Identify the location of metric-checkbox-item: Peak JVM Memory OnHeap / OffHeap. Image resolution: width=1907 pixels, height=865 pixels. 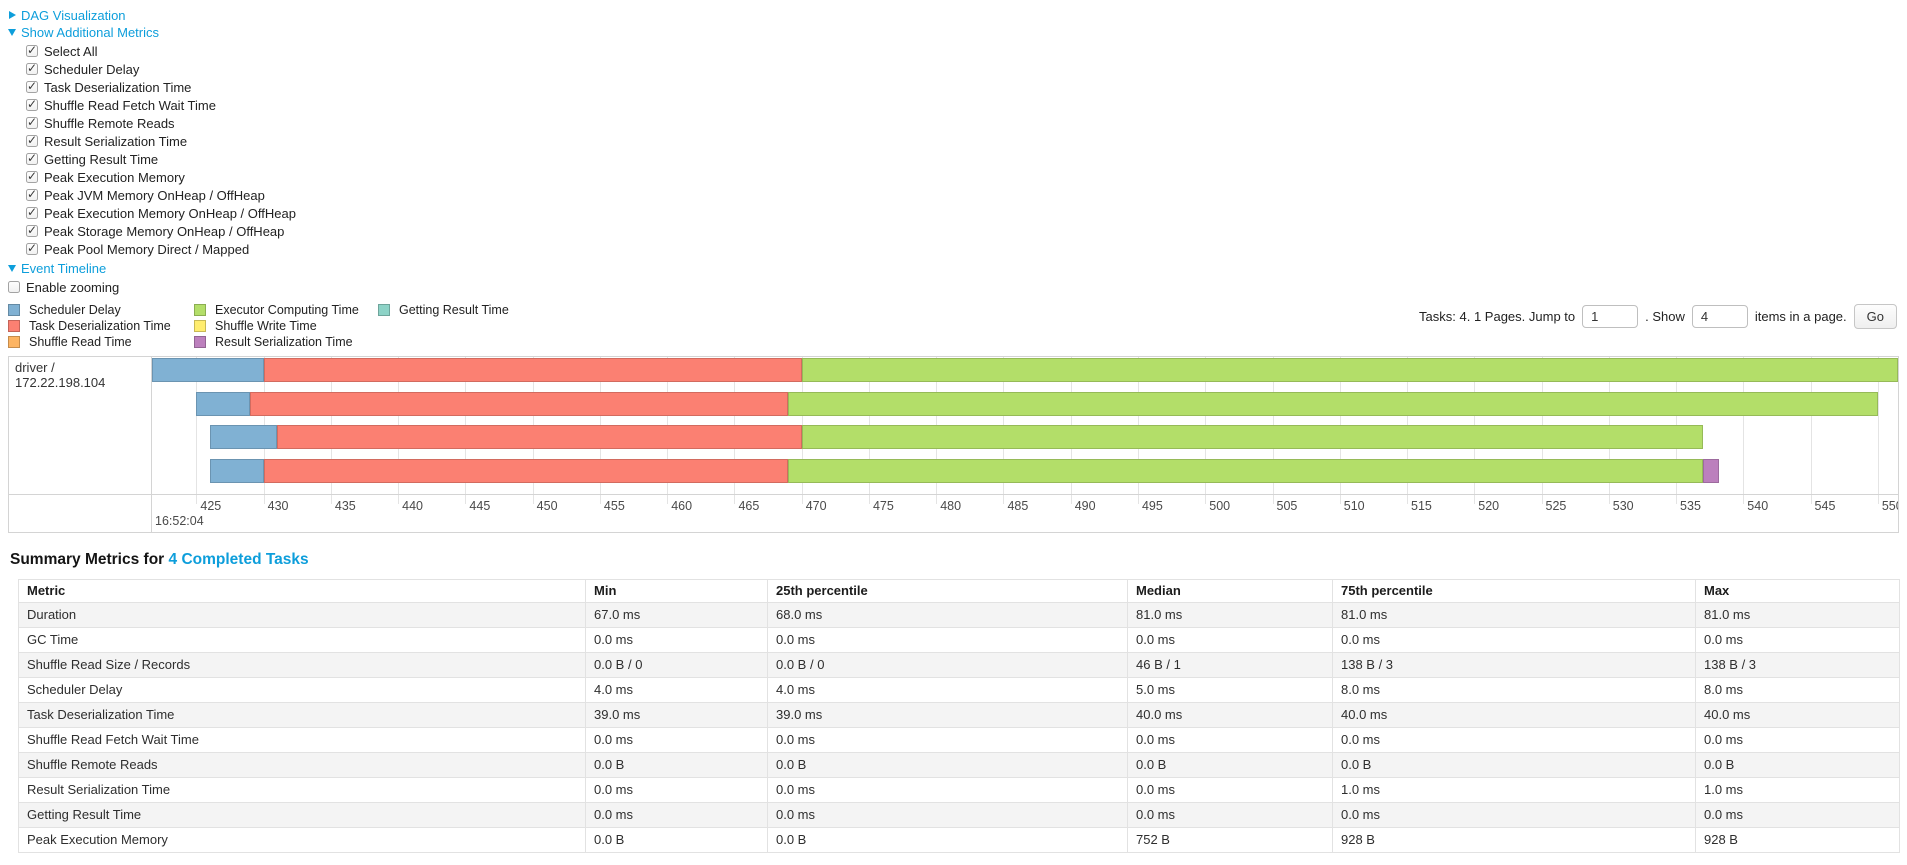
(962, 195).